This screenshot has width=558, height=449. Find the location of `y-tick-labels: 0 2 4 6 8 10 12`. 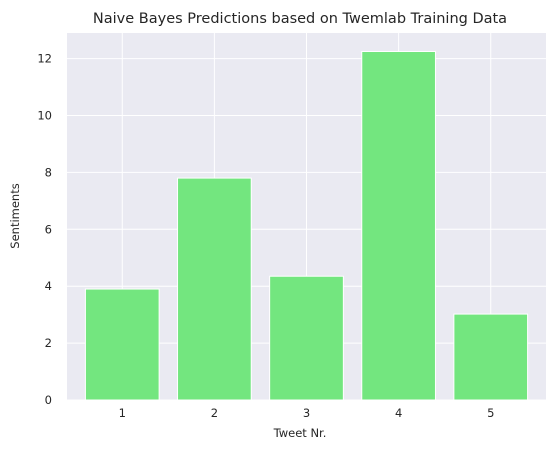

y-tick-labels: 0 2 4 6 8 10 12 is located at coordinates (44, 229).